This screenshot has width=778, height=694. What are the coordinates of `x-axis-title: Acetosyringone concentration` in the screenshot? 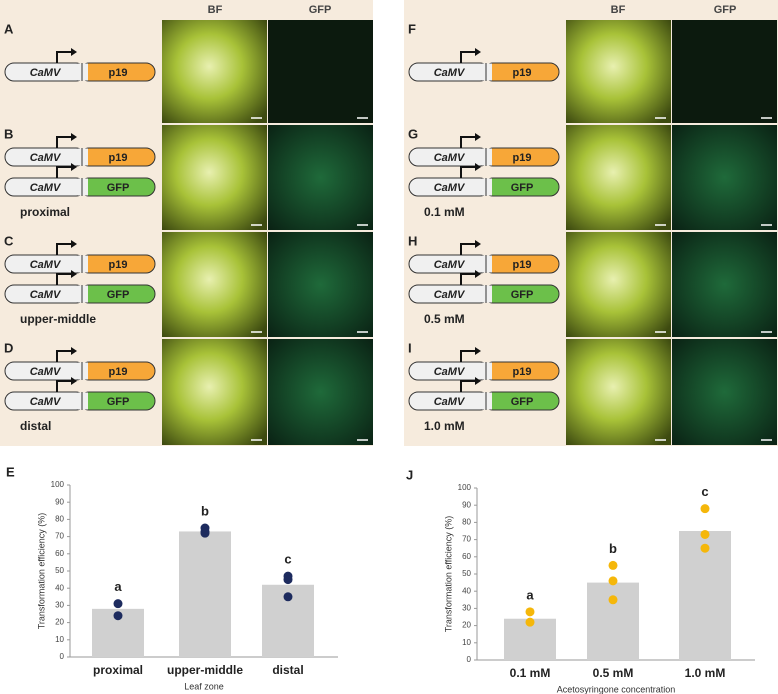 It's located at (616, 689).